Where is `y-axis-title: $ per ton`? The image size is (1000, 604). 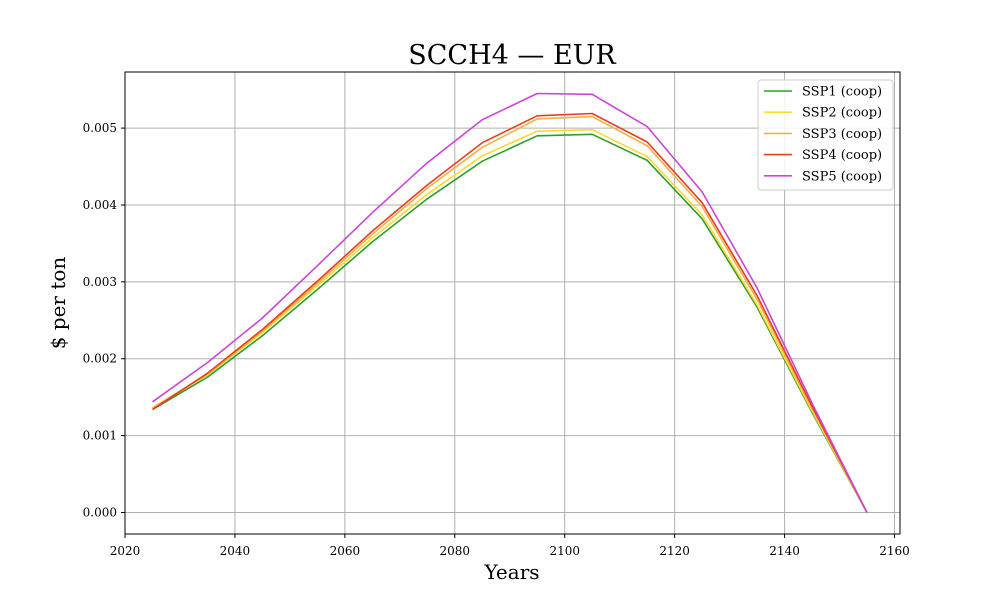 y-axis-title: $ per ton is located at coordinates (58, 303).